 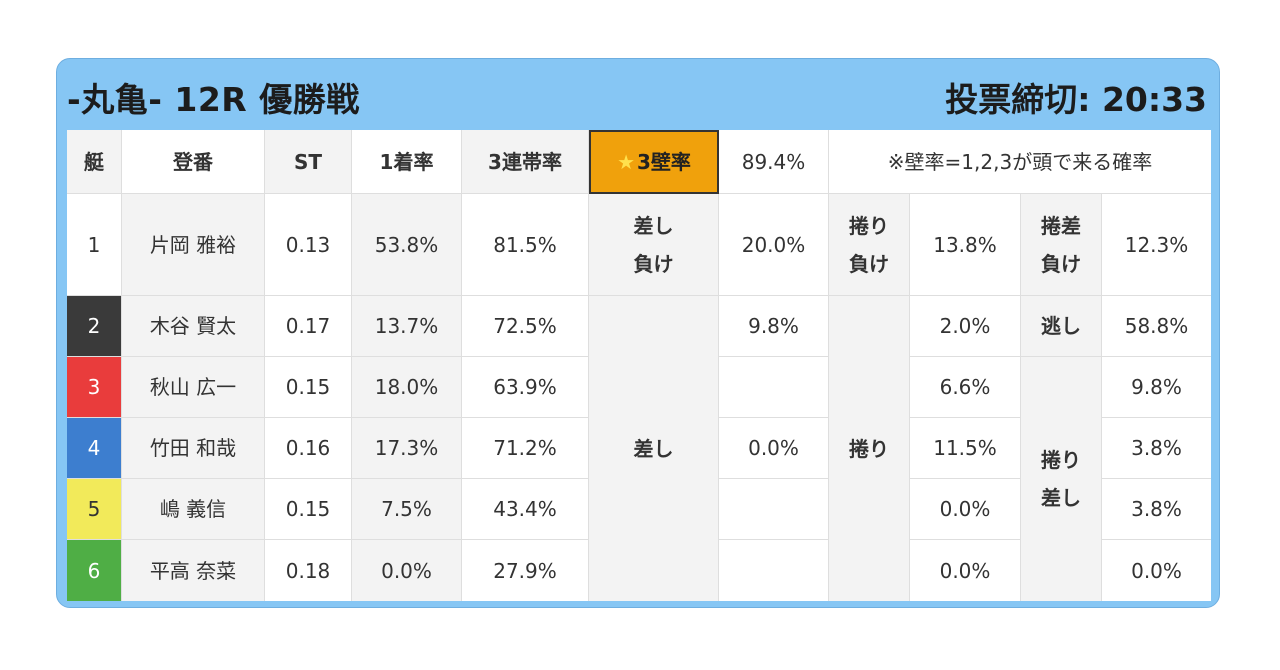 I want to click on st-5: 0.15, so click(x=308, y=509).